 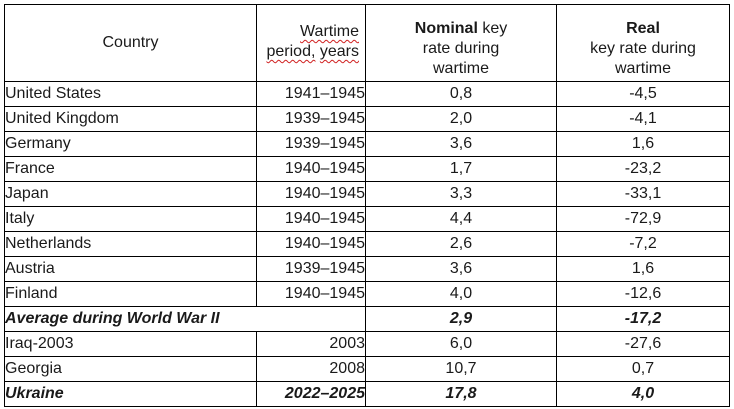 What do you see at coordinates (311, 344) in the screenshot?
I see `cell-period: 2003` at bounding box center [311, 344].